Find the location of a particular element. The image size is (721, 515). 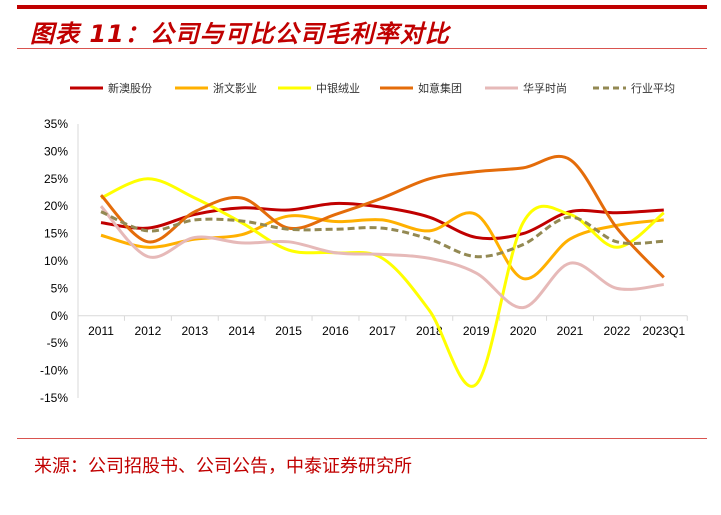

legend-label: 新澳股份 is located at coordinates (130, 88).